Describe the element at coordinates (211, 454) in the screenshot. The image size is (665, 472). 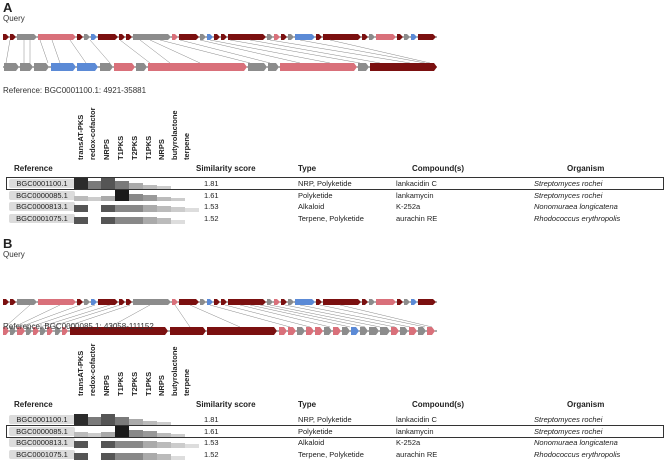
I see `similarity-cell: 1.52` at that location.